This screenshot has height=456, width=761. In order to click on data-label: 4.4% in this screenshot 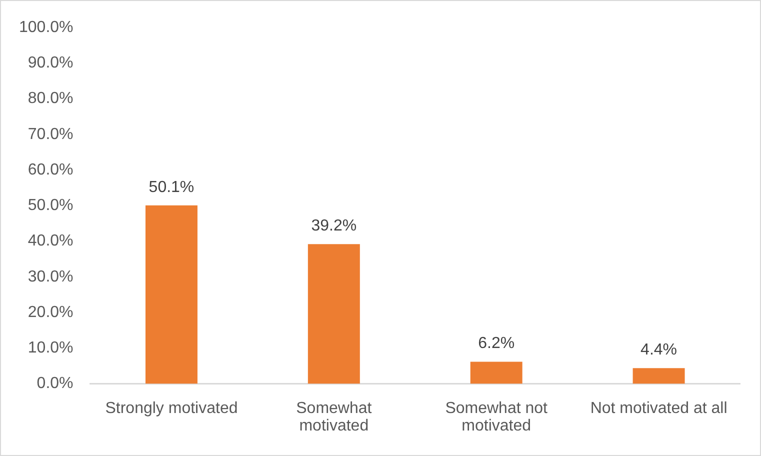, I will do `click(659, 350)`.